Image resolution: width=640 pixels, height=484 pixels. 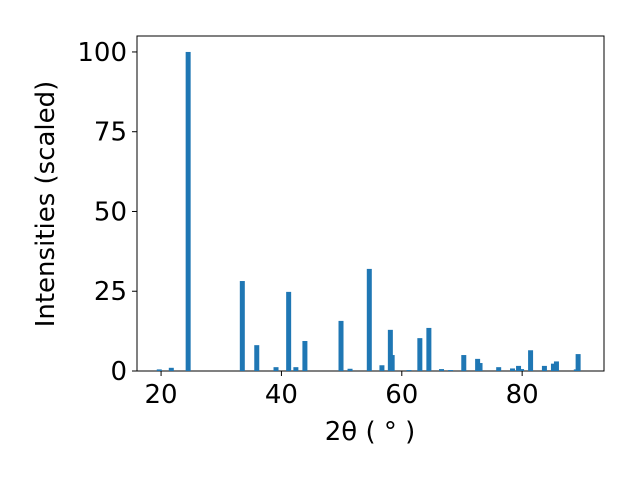 What do you see at coordinates (401, 395) in the screenshot?
I see `x-tick-label: 60` at bounding box center [401, 395].